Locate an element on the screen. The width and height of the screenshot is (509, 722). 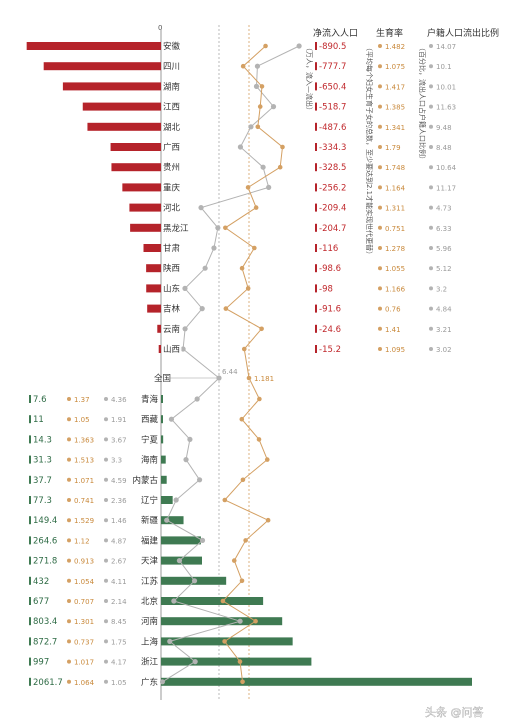
fertility-value-上海: 0.737 is located at coordinates (84, 642).